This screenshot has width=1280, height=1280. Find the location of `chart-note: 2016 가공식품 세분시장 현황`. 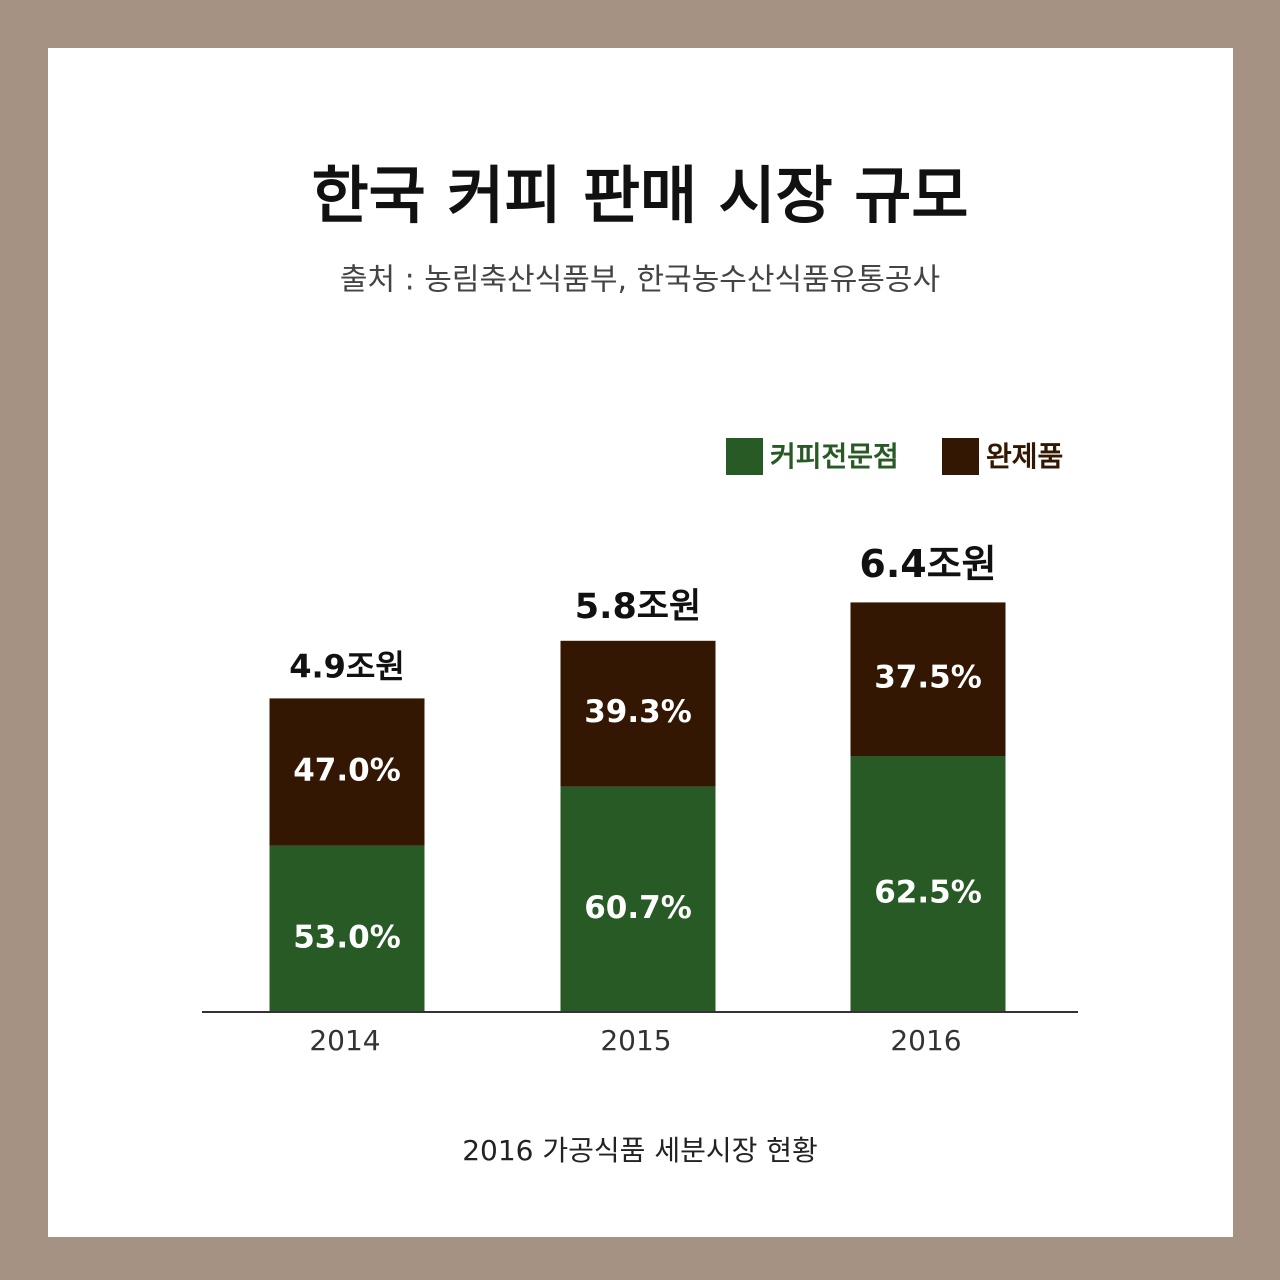

chart-note: 2016 가공식품 세분시장 현황 is located at coordinates (640, 1150).